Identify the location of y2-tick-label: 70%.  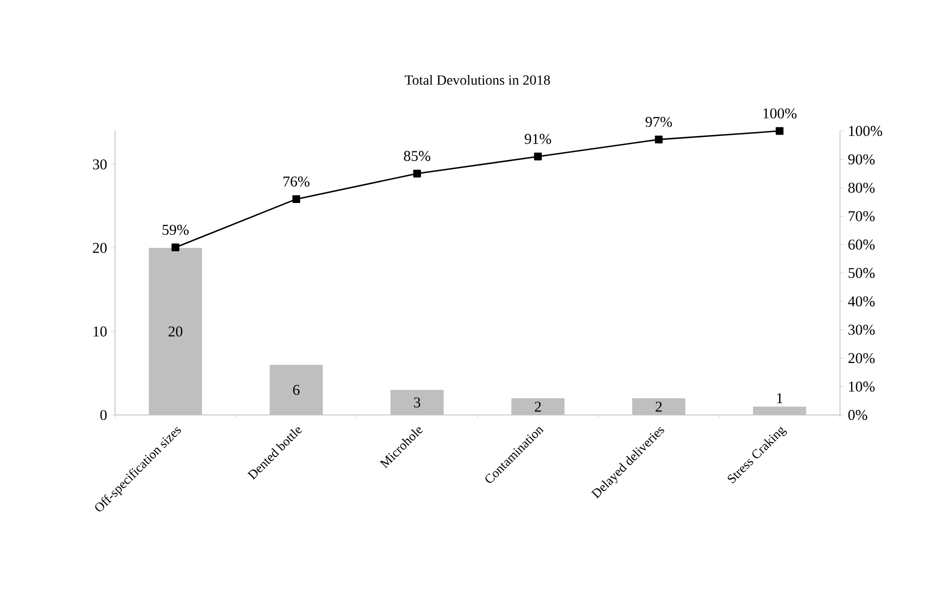
(861, 216).